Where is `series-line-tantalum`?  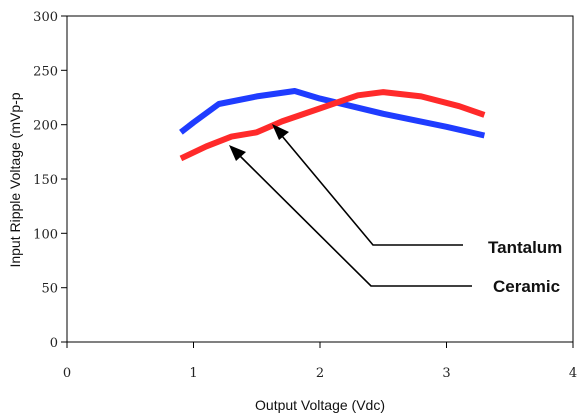 series-line-tantalum is located at coordinates (332, 113).